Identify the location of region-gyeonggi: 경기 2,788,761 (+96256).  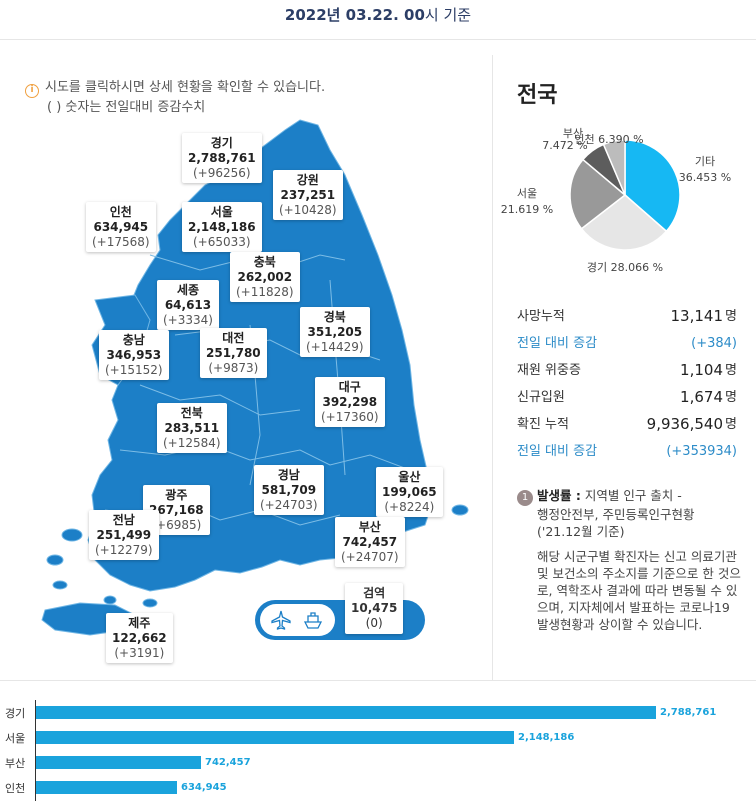
(222, 158).